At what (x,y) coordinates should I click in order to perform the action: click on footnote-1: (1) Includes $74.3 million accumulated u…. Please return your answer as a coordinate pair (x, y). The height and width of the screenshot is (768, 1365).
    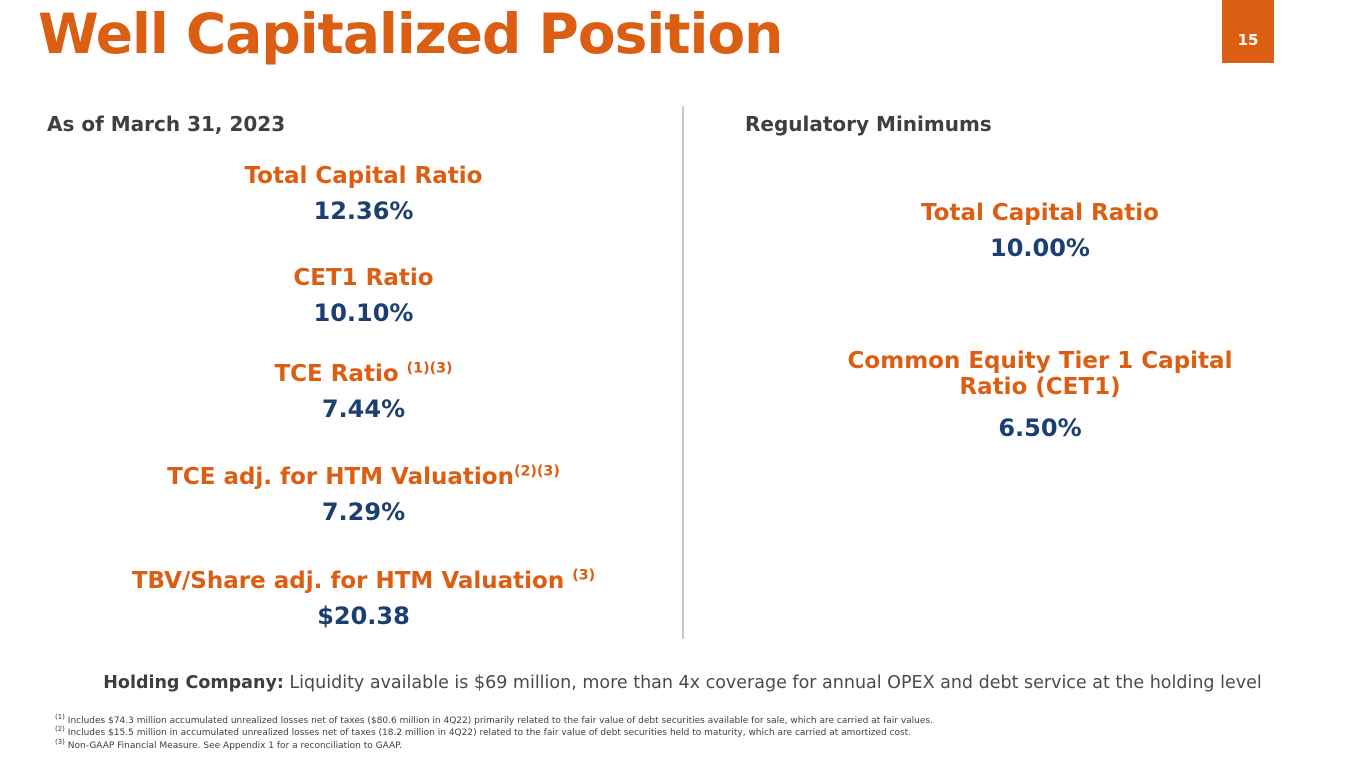
    Looking at the image, I should click on (630, 720).